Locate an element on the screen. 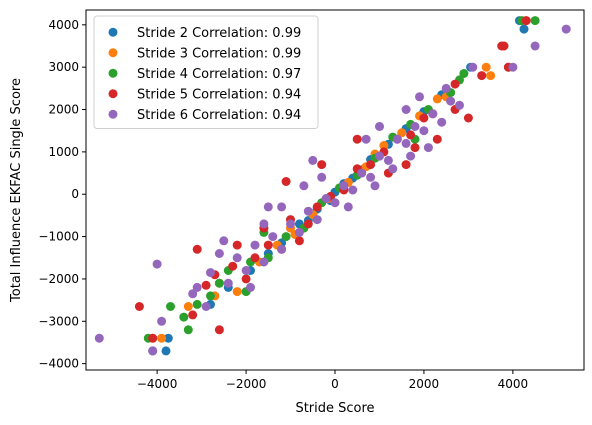 Image resolution: width=592 pixels, height=425 pixels. y-axis-ticks: −4000 −3000 −2000 −1000 0 1000 2000 3000 4000 is located at coordinates (62, 194).